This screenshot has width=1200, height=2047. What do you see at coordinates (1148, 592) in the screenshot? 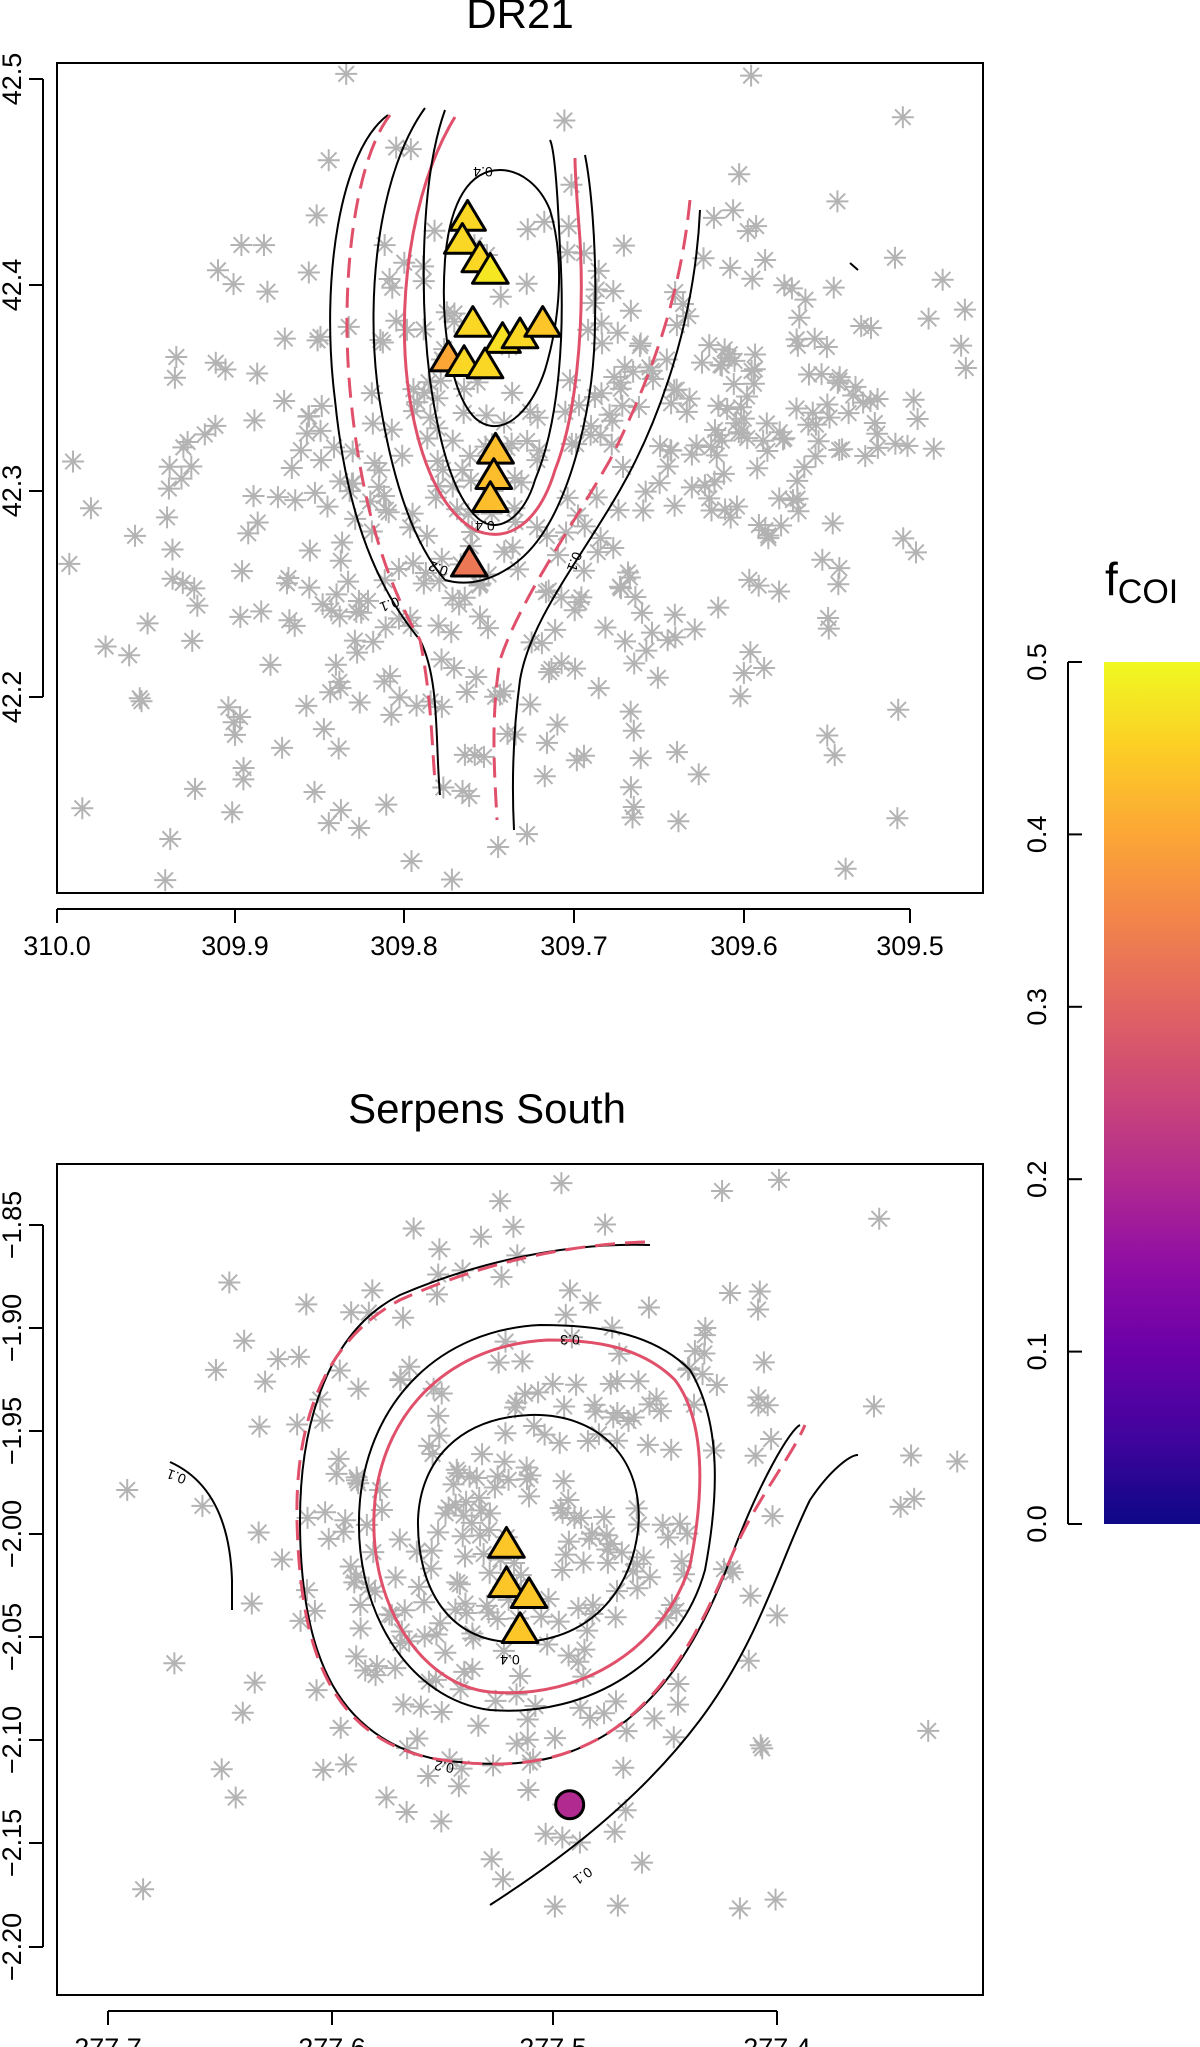
I see `colorbar-title-sub: COI` at bounding box center [1148, 592].